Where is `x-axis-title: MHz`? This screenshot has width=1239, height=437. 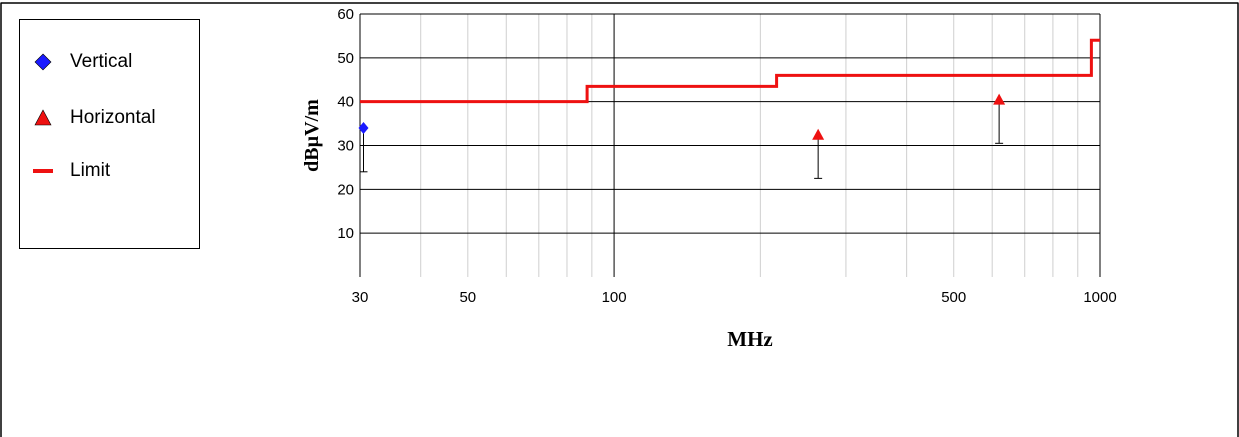 x-axis-title: MHz is located at coordinates (749, 339).